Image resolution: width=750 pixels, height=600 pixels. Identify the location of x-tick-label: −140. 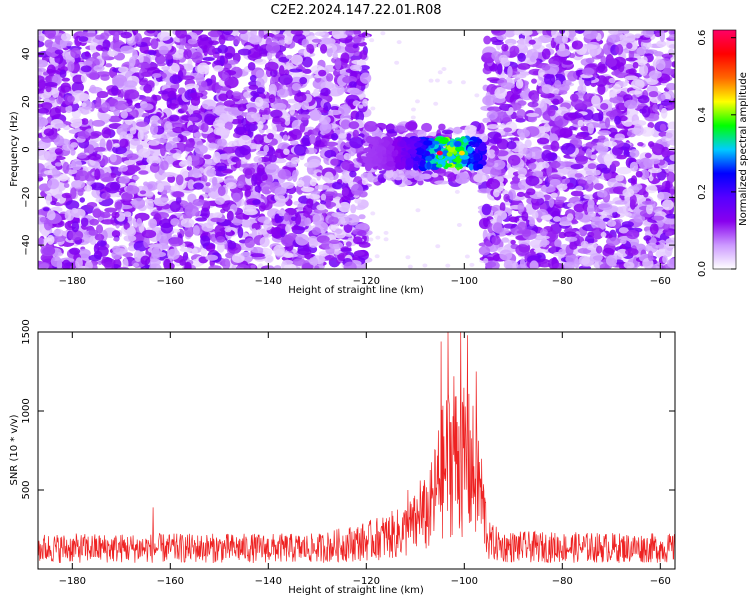
(268, 281).